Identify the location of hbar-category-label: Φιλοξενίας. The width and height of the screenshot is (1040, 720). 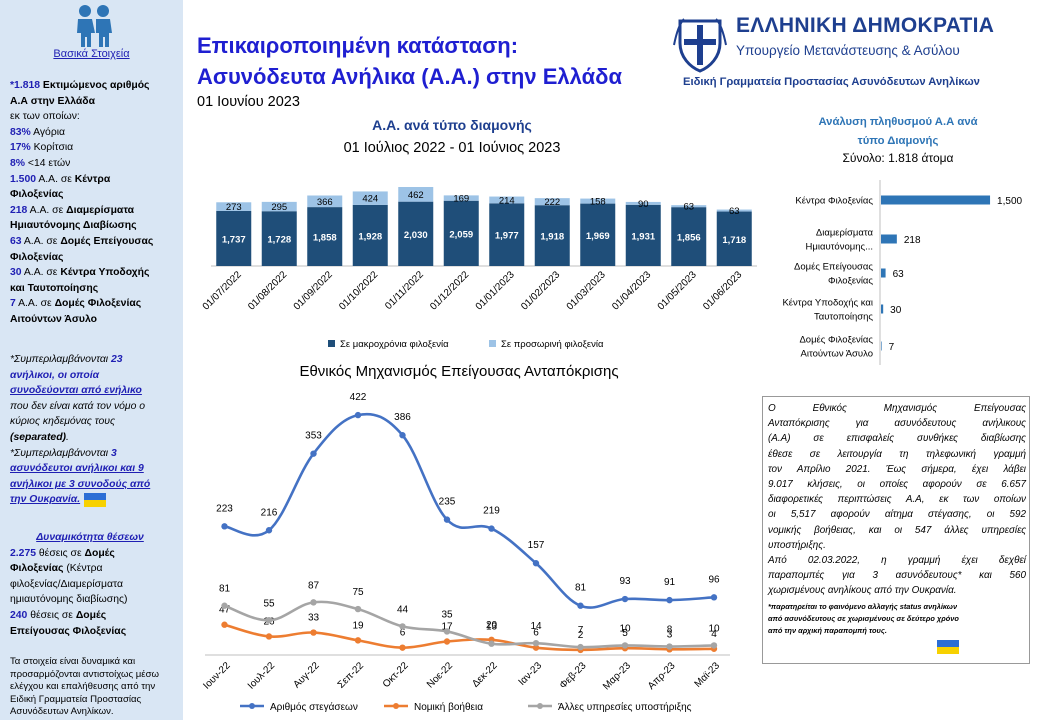
(850, 281).